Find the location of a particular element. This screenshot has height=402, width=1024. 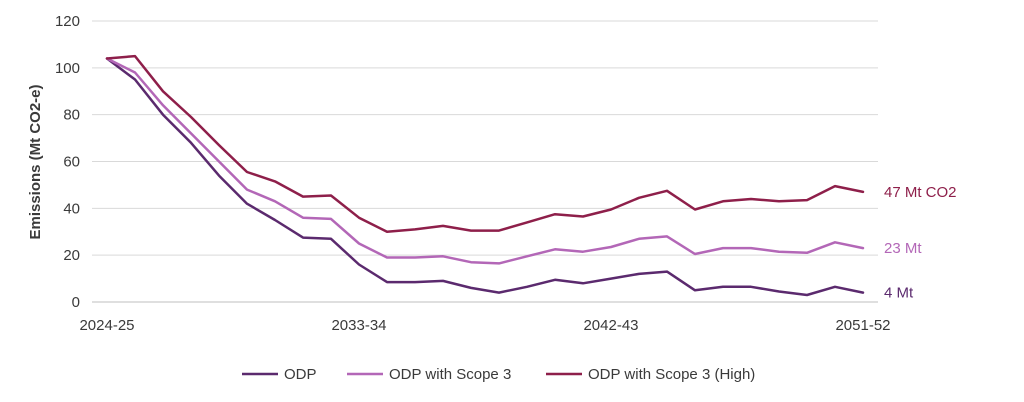

y-tick-label: 20 is located at coordinates (71, 255).